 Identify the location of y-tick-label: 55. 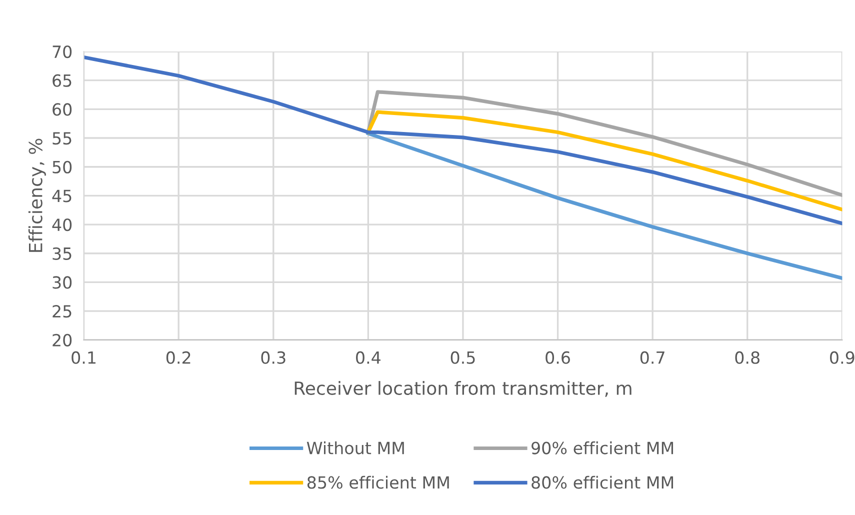
(62, 138).